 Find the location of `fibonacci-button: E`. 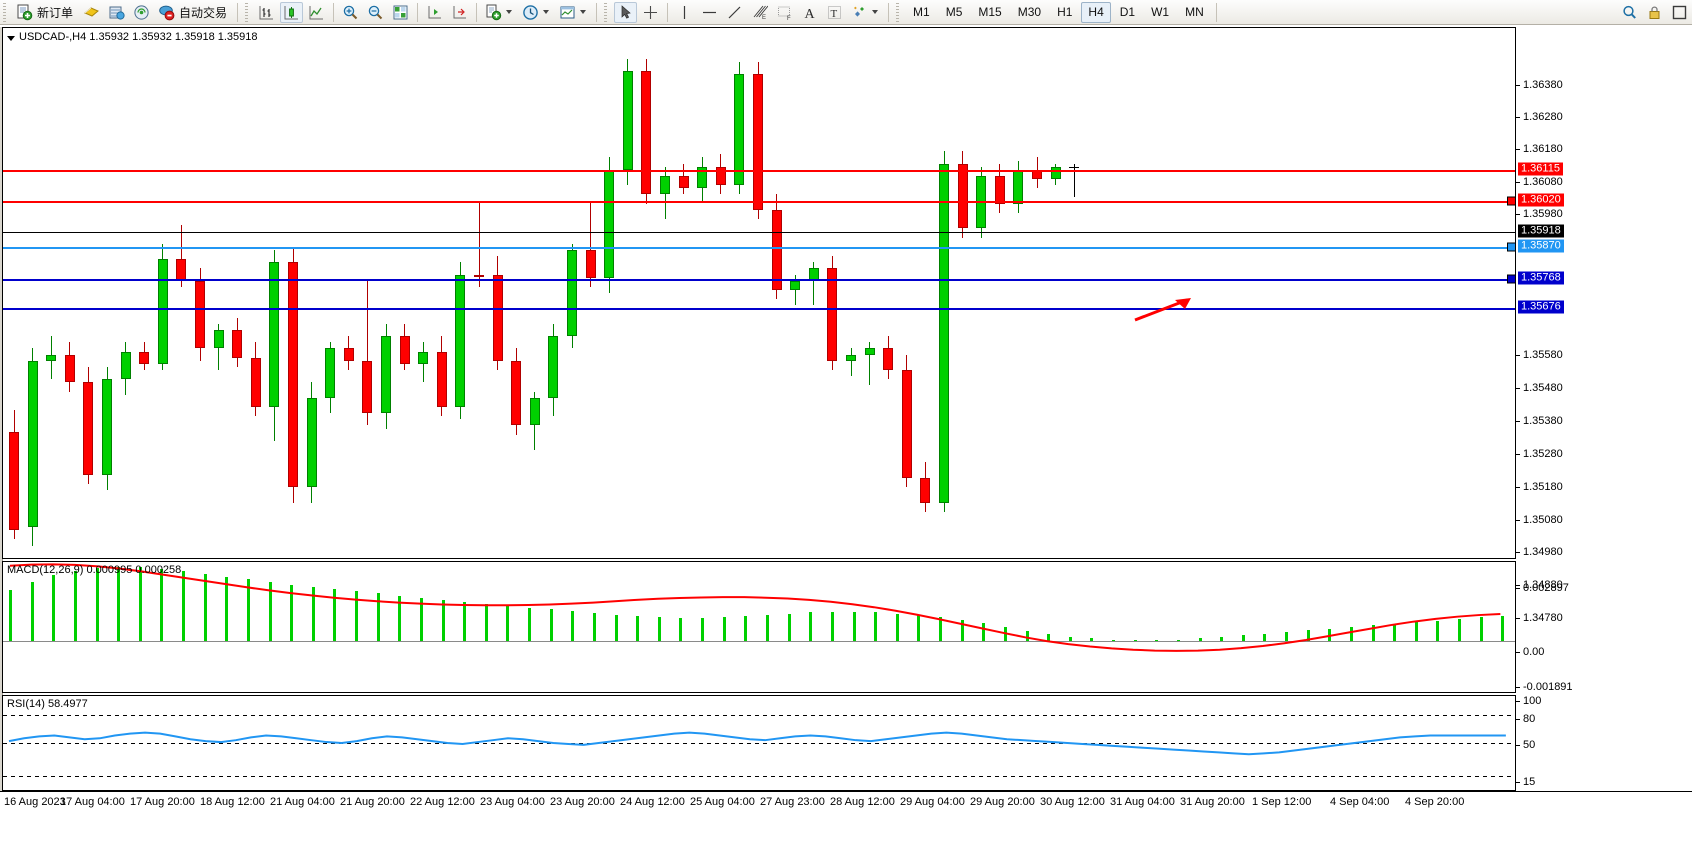

fibonacci-button: E is located at coordinates (759, 12).